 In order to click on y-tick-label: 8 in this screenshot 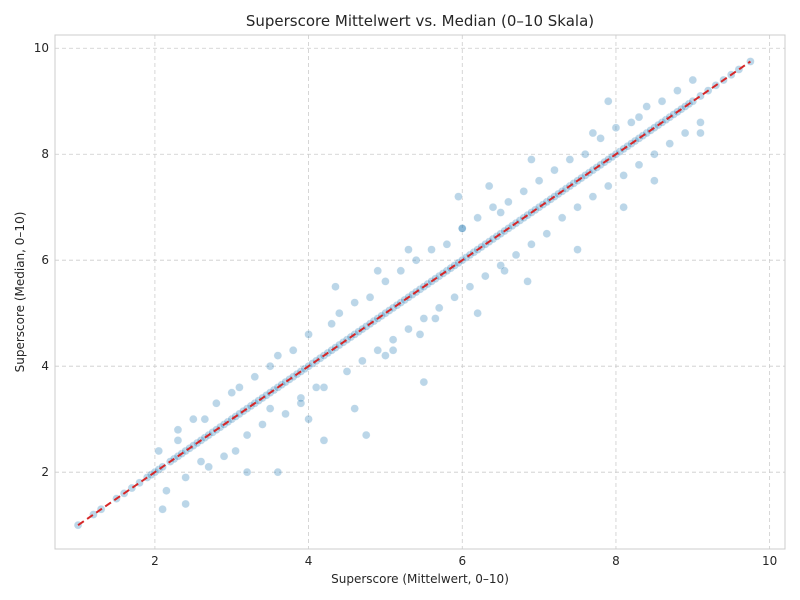, I will do `click(45, 154)`.